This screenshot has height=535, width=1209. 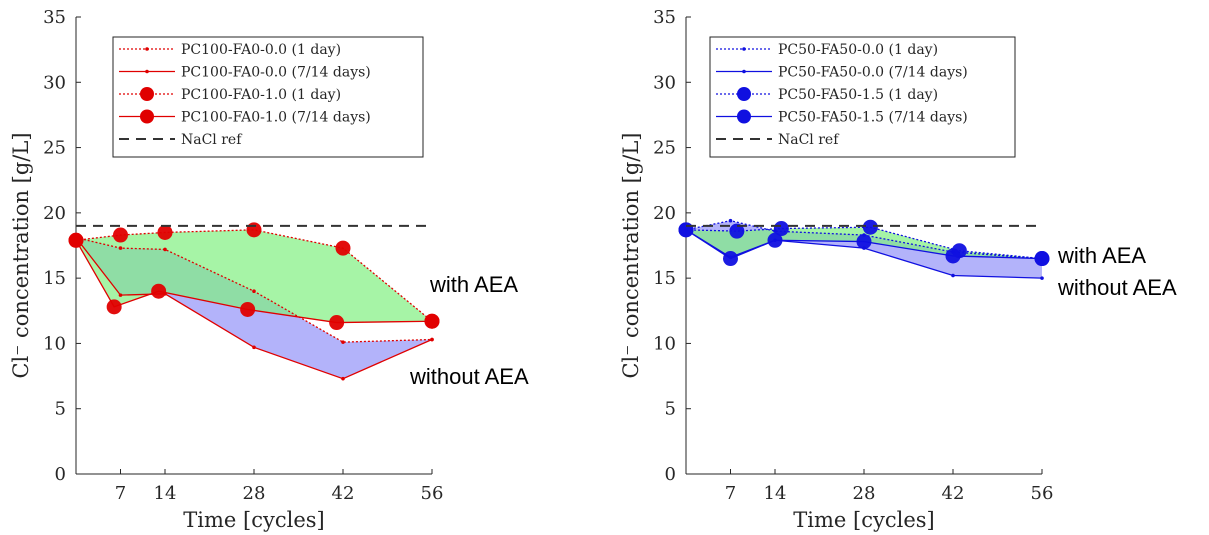 What do you see at coordinates (261, 50) in the screenshot?
I see `legend-entry-label: PC100-FA0-0.0 (1 day)` at bounding box center [261, 50].